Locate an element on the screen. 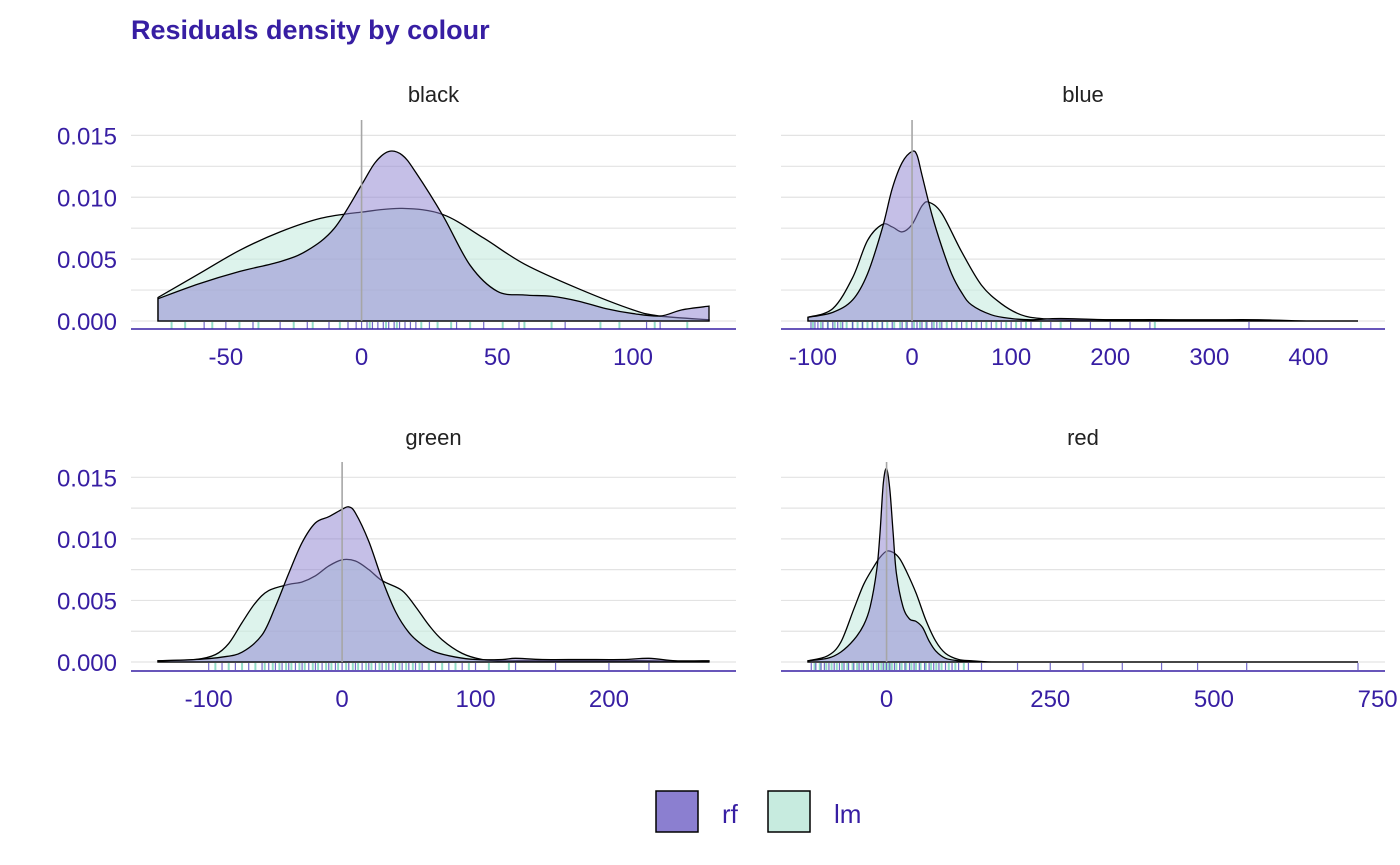 The width and height of the screenshot is (1400, 865). x-tick-label: 300 is located at coordinates (1209, 357).